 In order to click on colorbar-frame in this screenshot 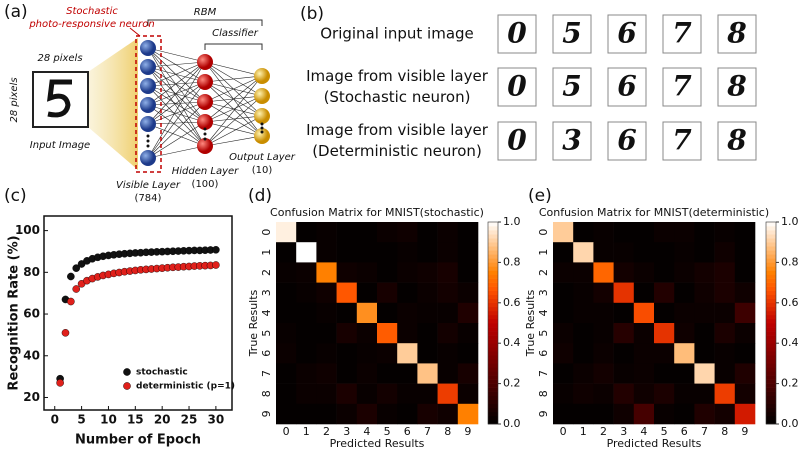, I will do `click(771, 323)`.